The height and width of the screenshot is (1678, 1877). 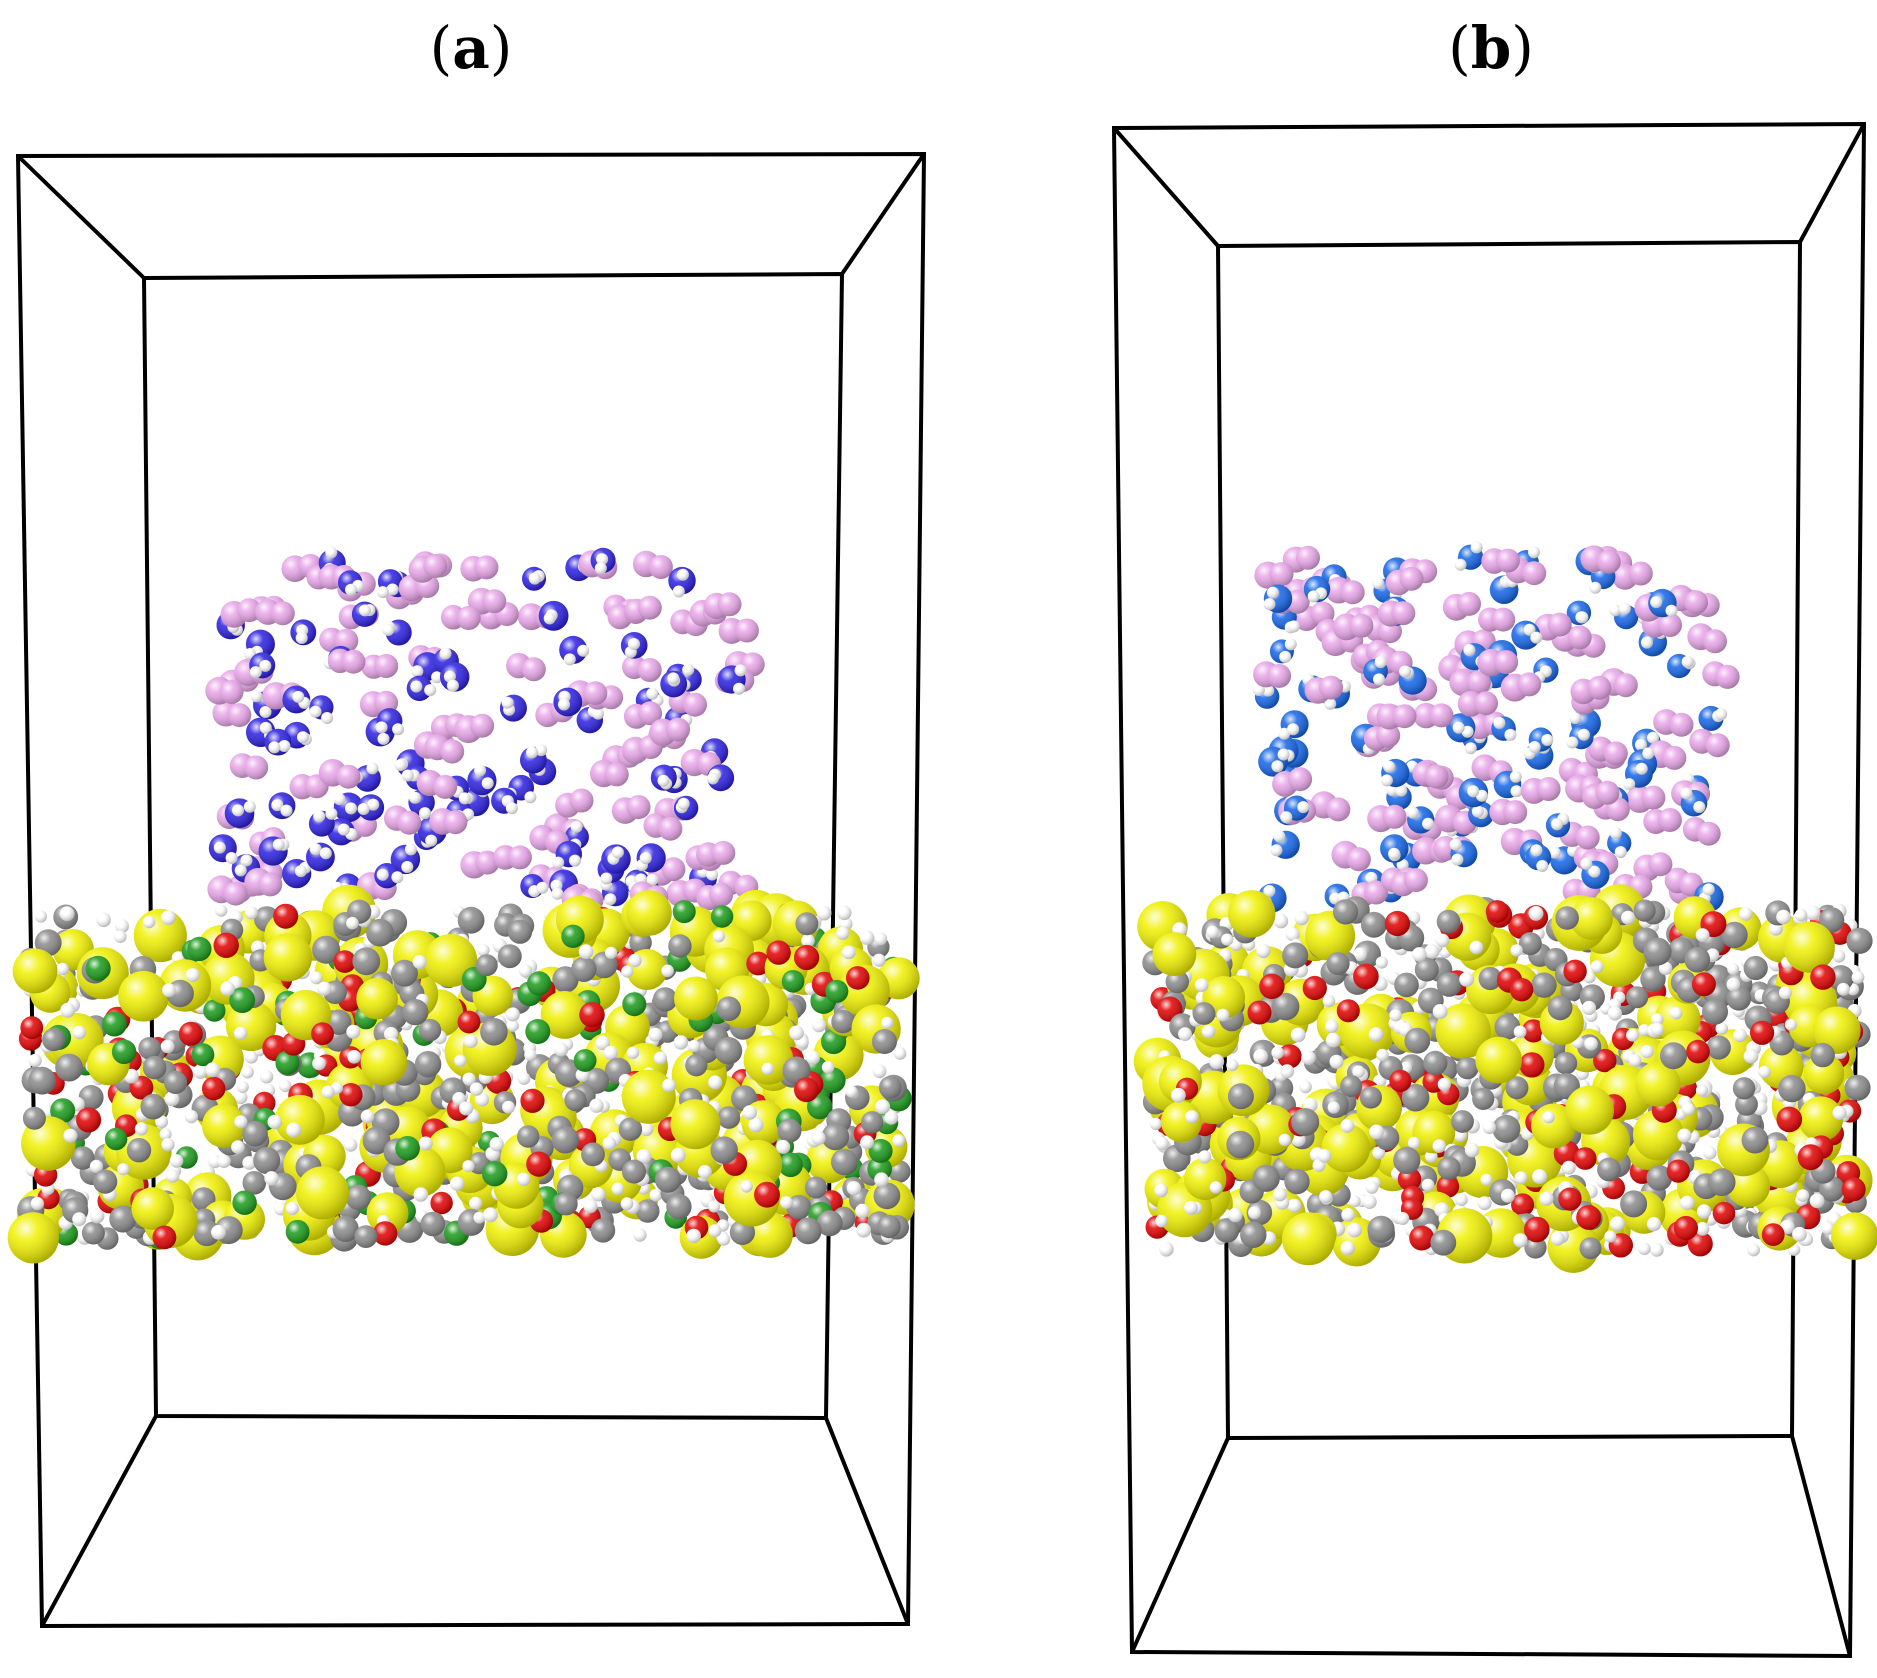 What do you see at coordinates (1459, 48) in the screenshot?
I see `panel-b-label-open: (` at bounding box center [1459, 48].